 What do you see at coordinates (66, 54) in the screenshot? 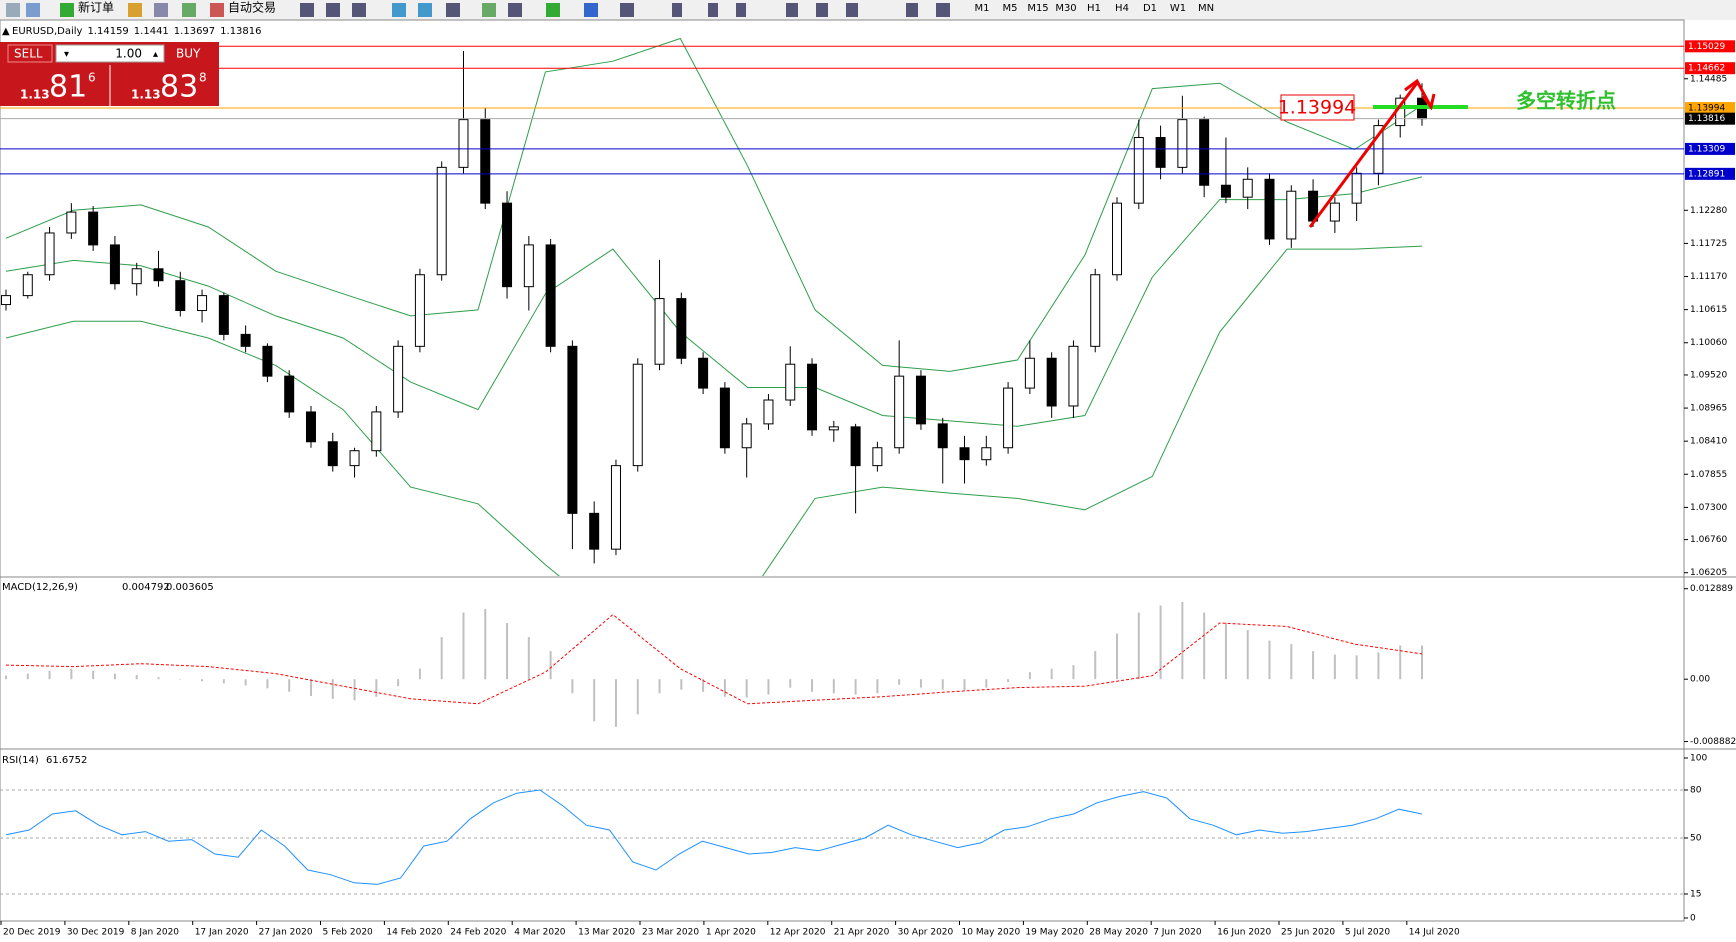
I see `spin-down: ▾` at bounding box center [66, 54].